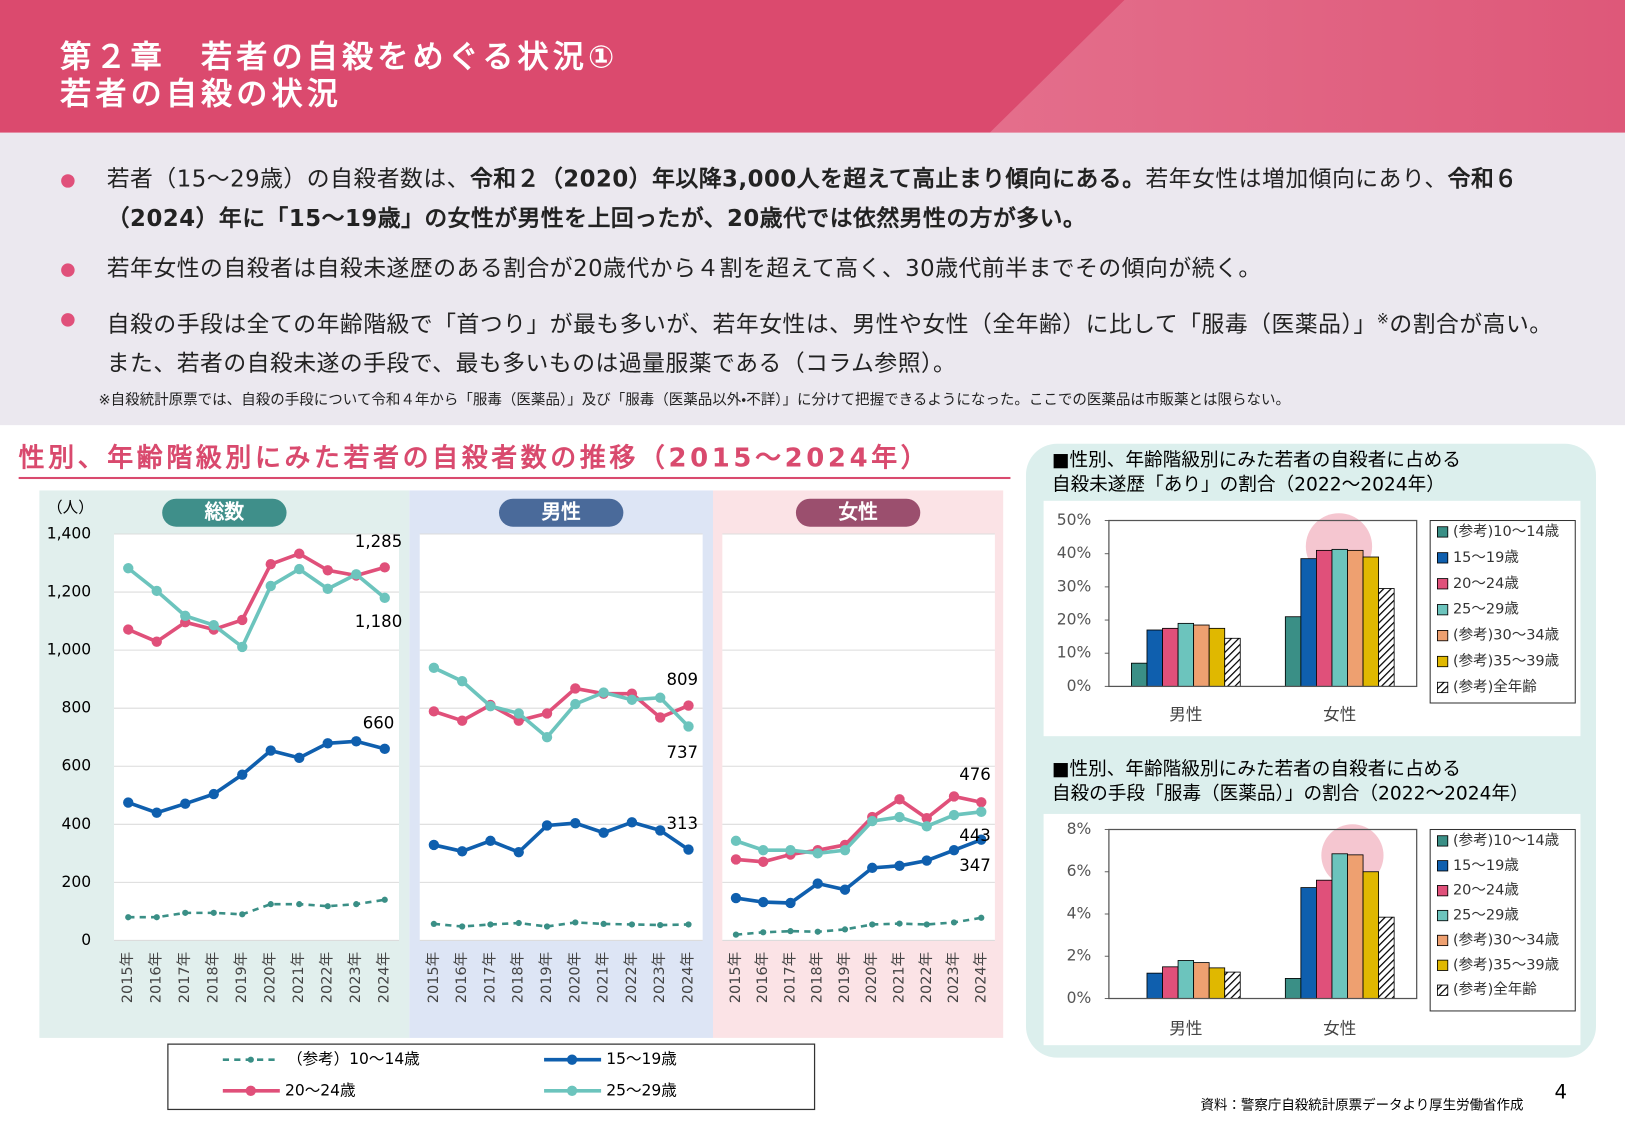 The width and height of the screenshot is (1625, 1125). What do you see at coordinates (201, 95) in the screenshot?
I see `header-subtitle: 若者の自殺の状況` at bounding box center [201, 95].